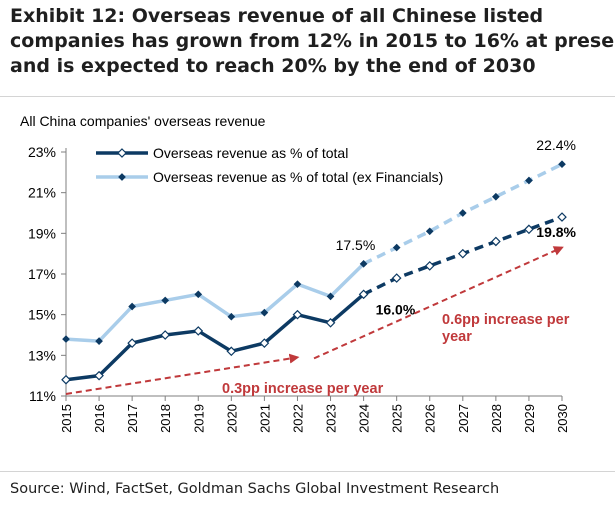 The width and height of the screenshot is (615, 510). I want to click on y-tick-label: 11%, so click(42, 396).